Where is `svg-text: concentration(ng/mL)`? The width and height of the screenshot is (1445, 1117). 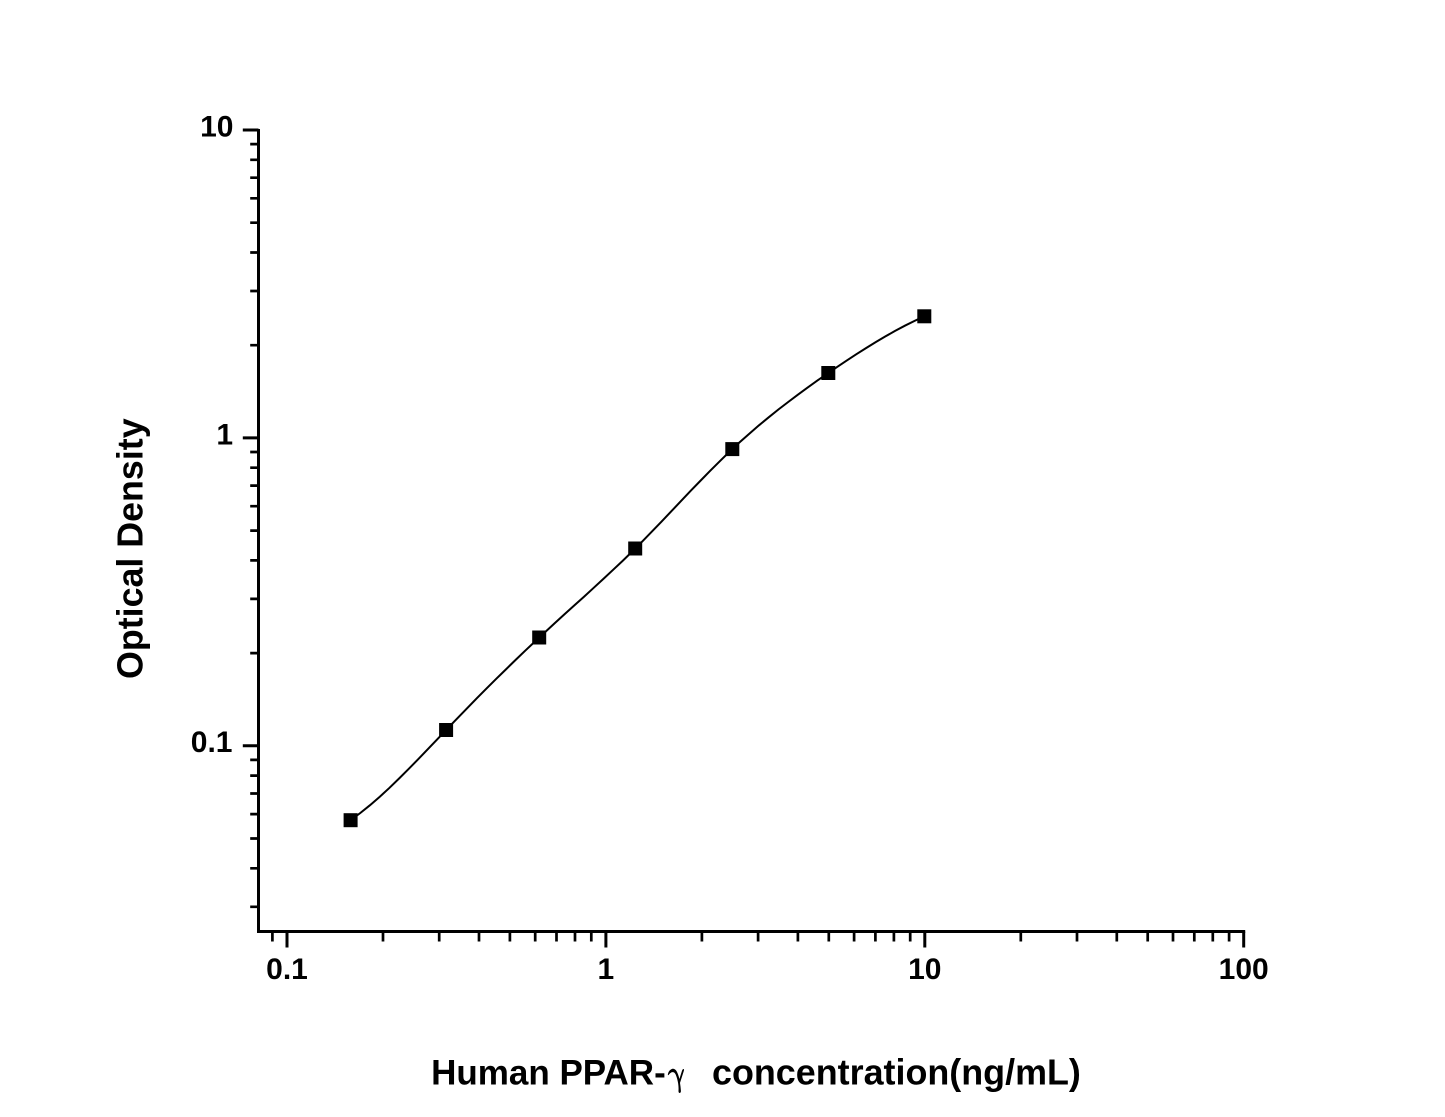 svg-text: concentration(ng/mL) is located at coordinates (896, 1072).